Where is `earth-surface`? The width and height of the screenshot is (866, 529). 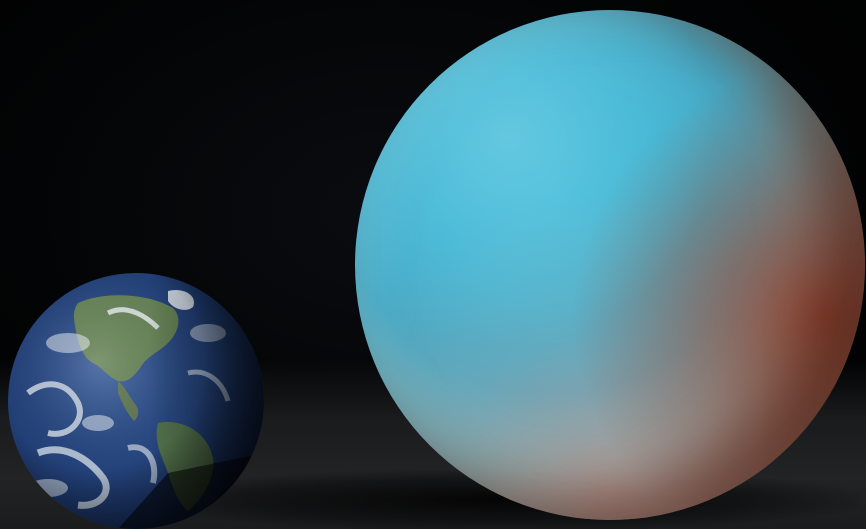 earth-surface is located at coordinates (136, 401).